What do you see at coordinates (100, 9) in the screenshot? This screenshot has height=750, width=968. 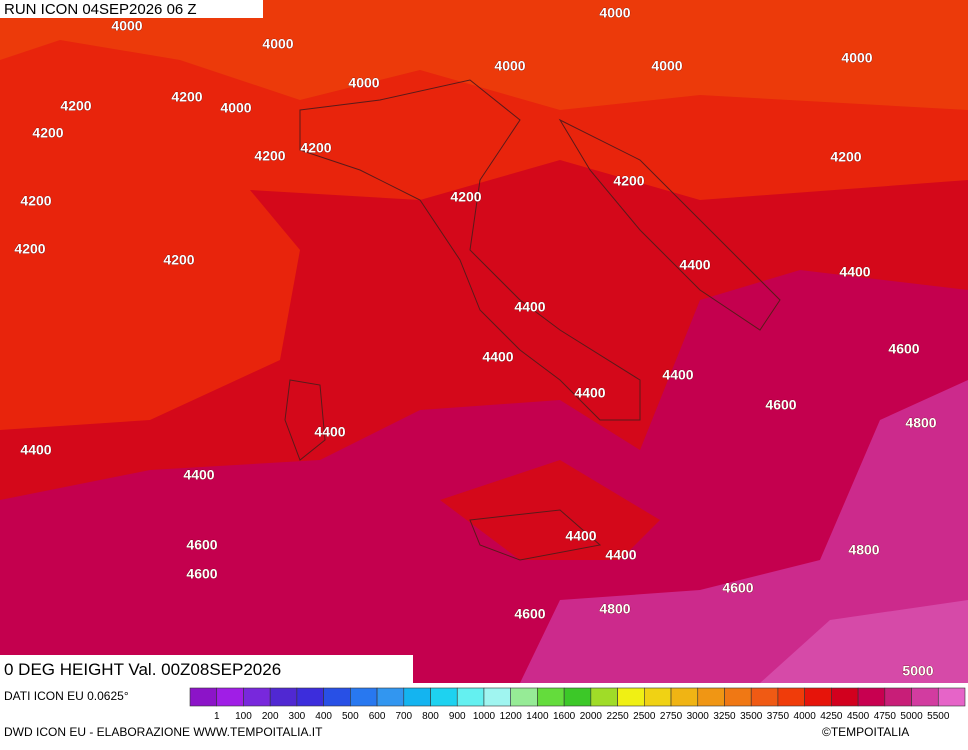 I see `run-title: RUN ICON 04SEP2026 06 Z` at bounding box center [100, 9].